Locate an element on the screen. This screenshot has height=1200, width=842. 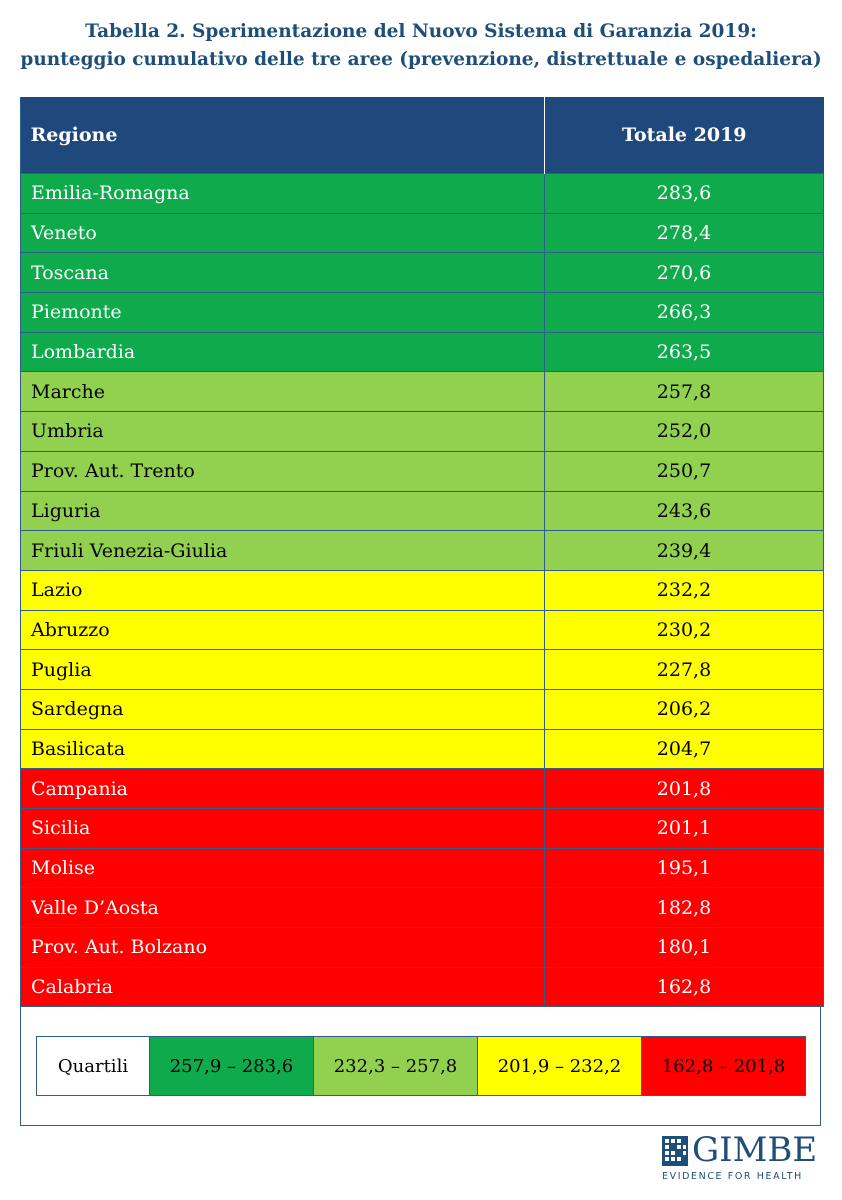
table-row: Marche 257,8 is located at coordinates (422, 392).